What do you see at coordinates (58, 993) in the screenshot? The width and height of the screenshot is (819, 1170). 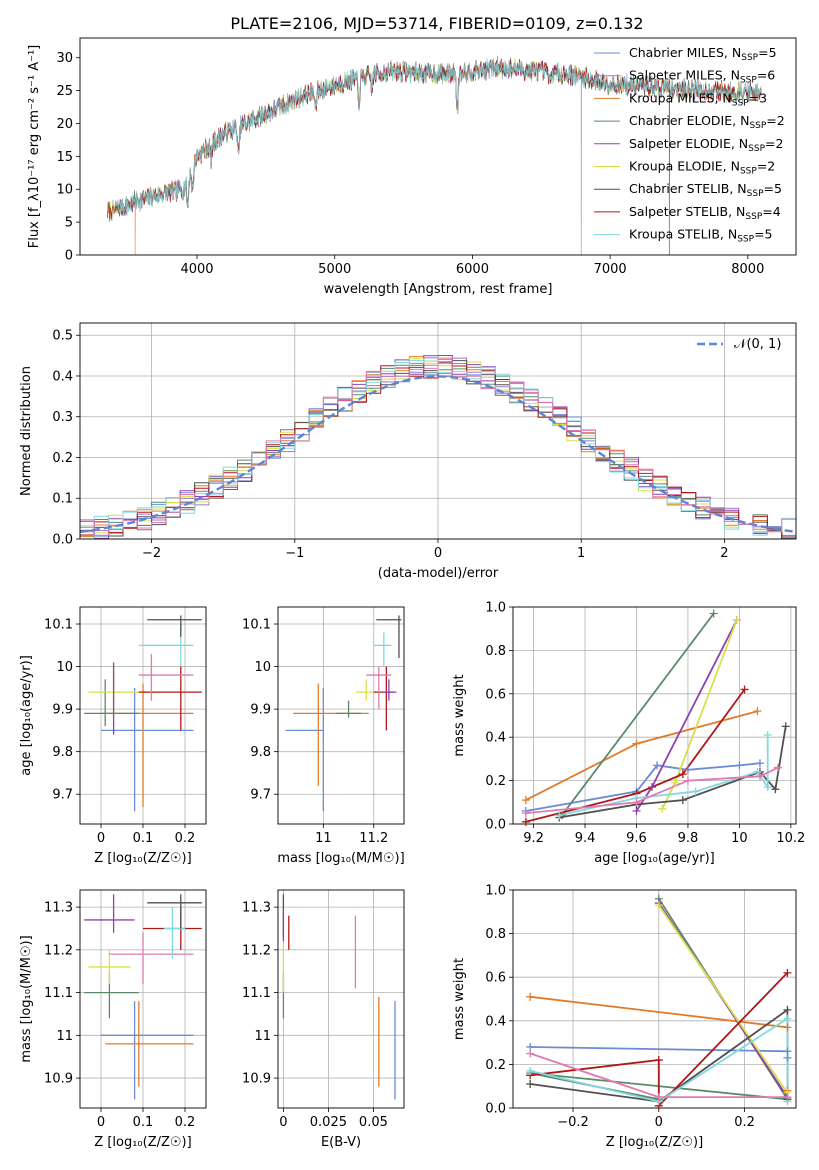 I see `y-tick-label: 11.1` at bounding box center [58, 993].